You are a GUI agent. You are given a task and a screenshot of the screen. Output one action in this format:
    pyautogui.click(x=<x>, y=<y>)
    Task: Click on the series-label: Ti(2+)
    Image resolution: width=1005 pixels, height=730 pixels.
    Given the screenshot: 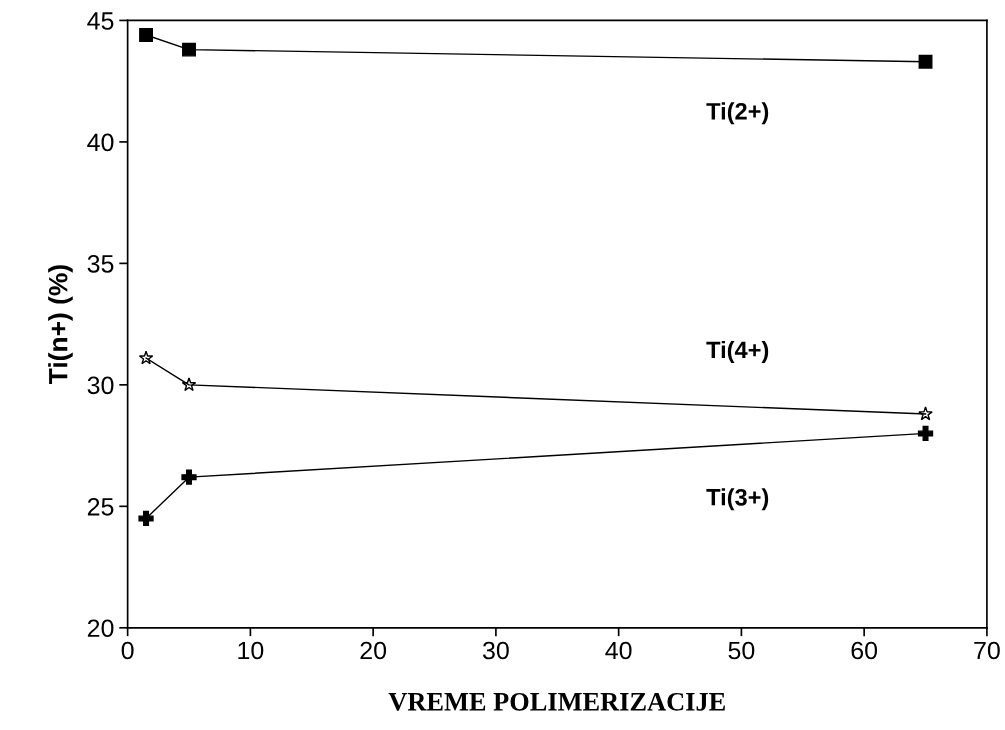 What is the action you would take?
    pyautogui.click(x=737, y=113)
    